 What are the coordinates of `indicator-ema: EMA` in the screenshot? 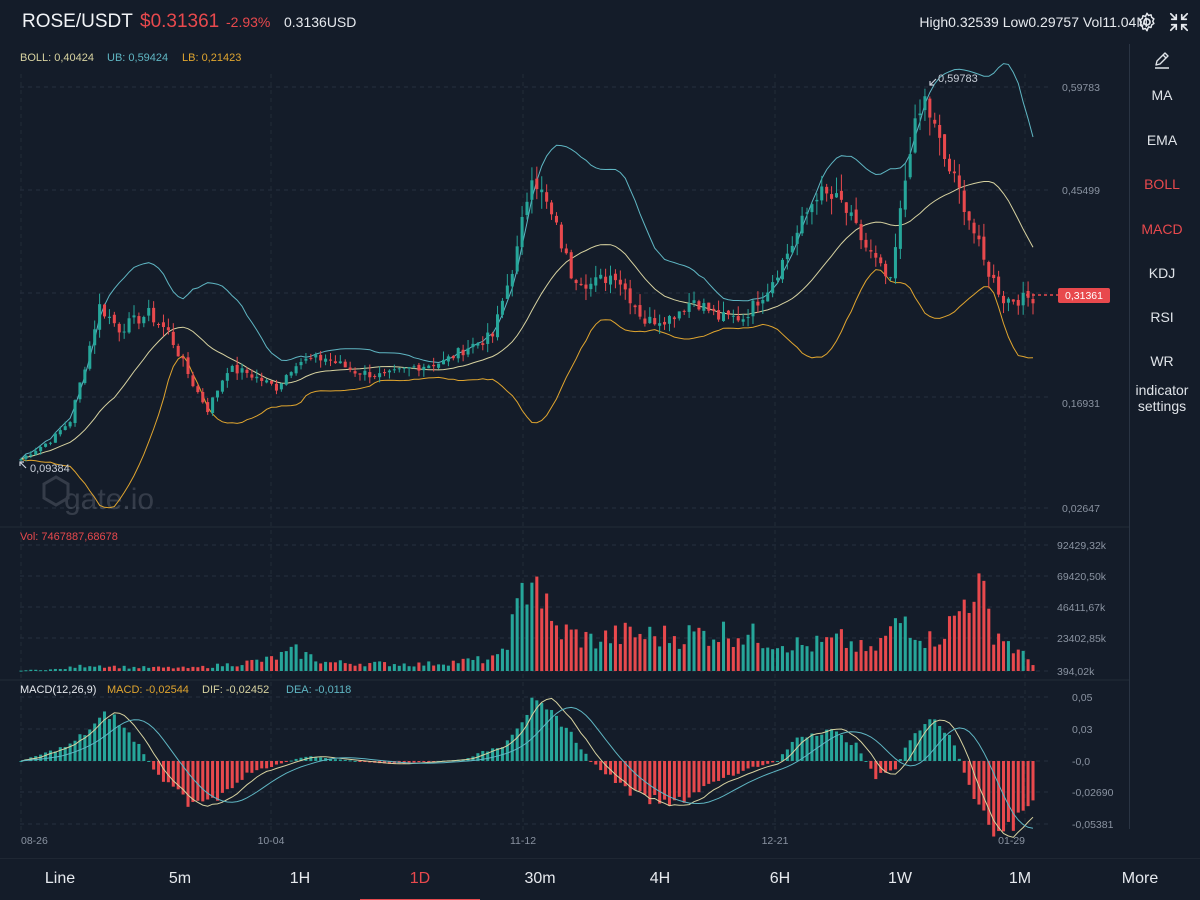 It's located at (1162, 140).